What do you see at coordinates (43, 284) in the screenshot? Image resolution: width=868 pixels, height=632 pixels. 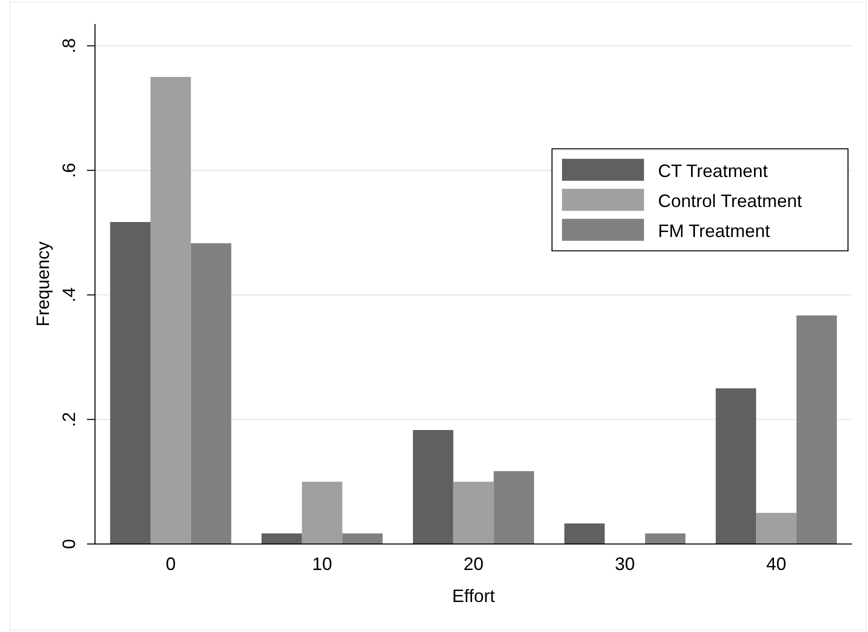 I see `y-axis-title: Frequency` at bounding box center [43, 284].